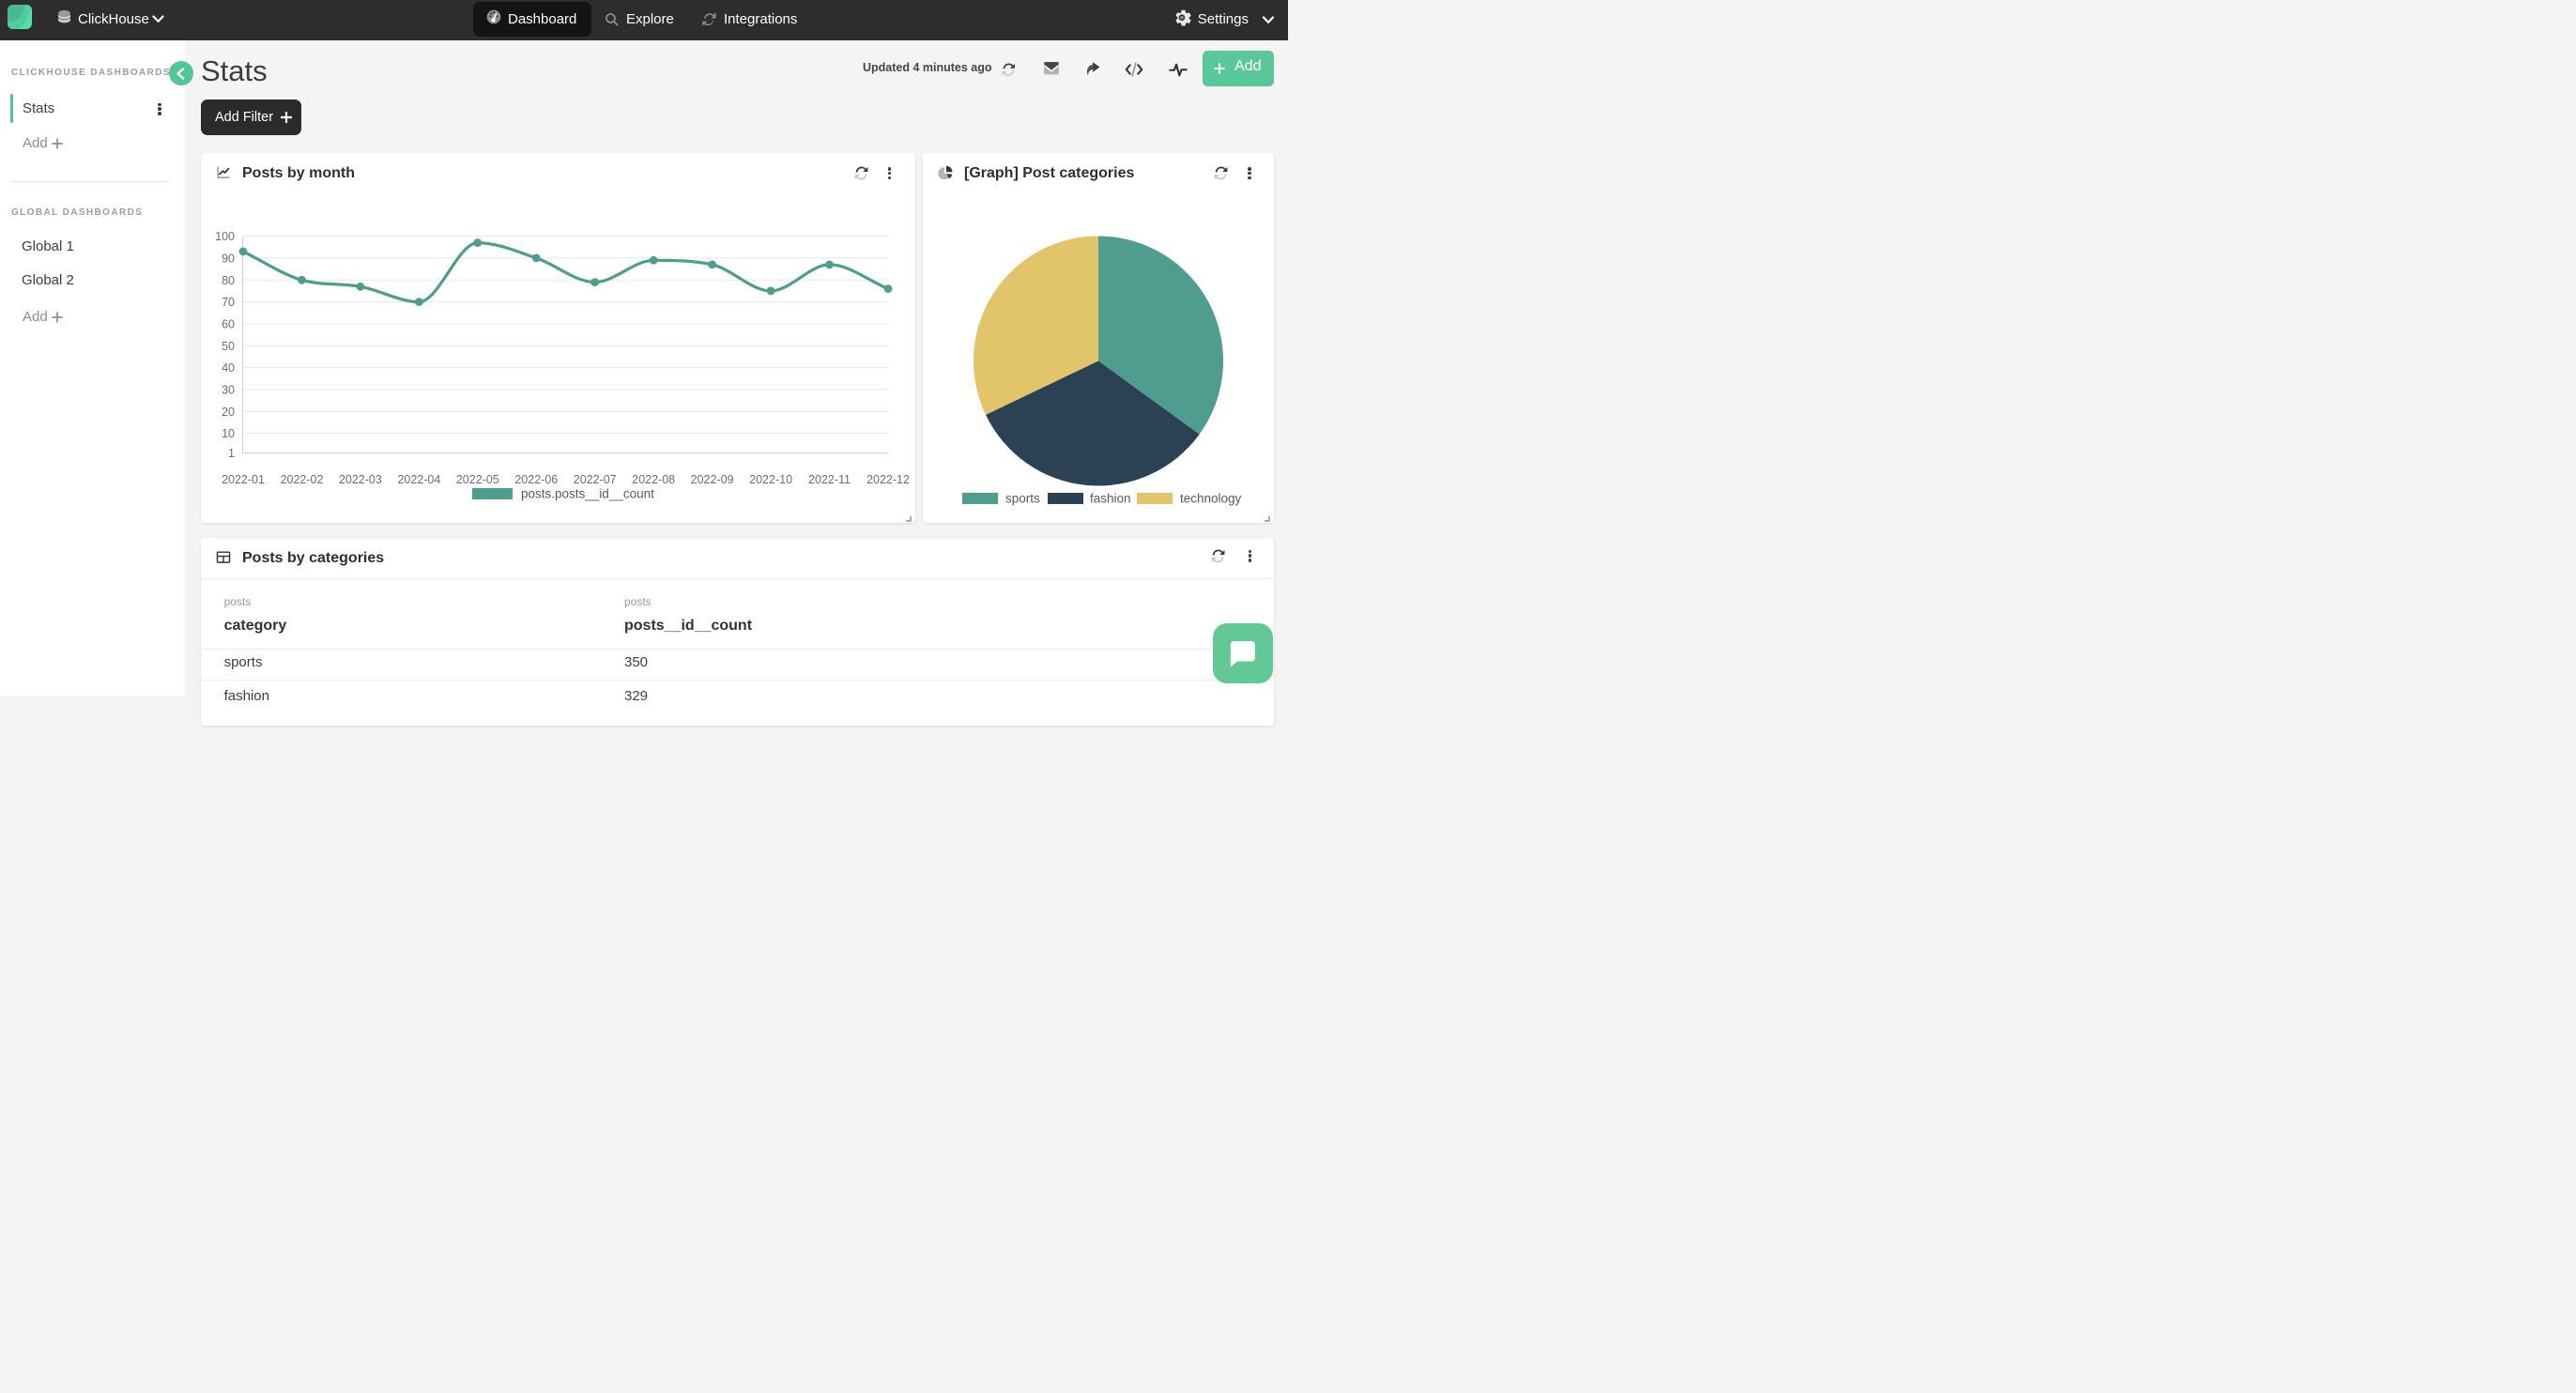 The width and height of the screenshot is (2576, 1393). Describe the element at coordinates (229, 302) in the screenshot. I see `svg-text: 70` at that location.